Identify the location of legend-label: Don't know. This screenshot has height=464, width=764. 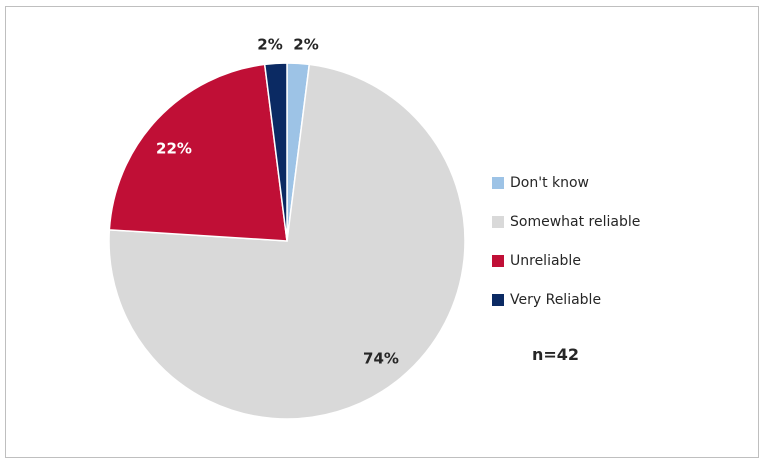
(550, 183).